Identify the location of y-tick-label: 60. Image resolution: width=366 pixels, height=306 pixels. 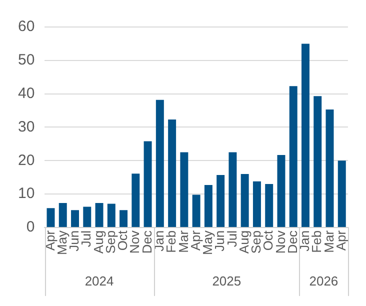
(26, 27).